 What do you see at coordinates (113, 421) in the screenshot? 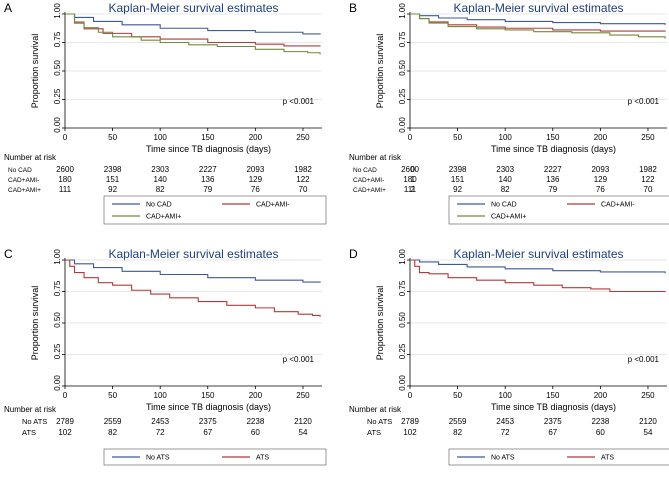
I see `risk-value: 2559` at bounding box center [113, 421].